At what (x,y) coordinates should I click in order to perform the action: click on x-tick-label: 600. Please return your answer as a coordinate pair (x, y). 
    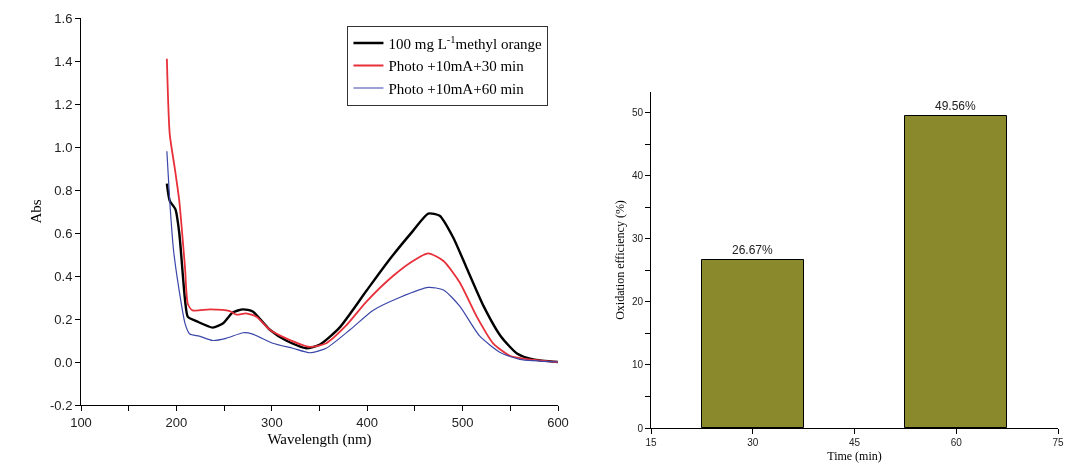
    Looking at the image, I should click on (558, 422).